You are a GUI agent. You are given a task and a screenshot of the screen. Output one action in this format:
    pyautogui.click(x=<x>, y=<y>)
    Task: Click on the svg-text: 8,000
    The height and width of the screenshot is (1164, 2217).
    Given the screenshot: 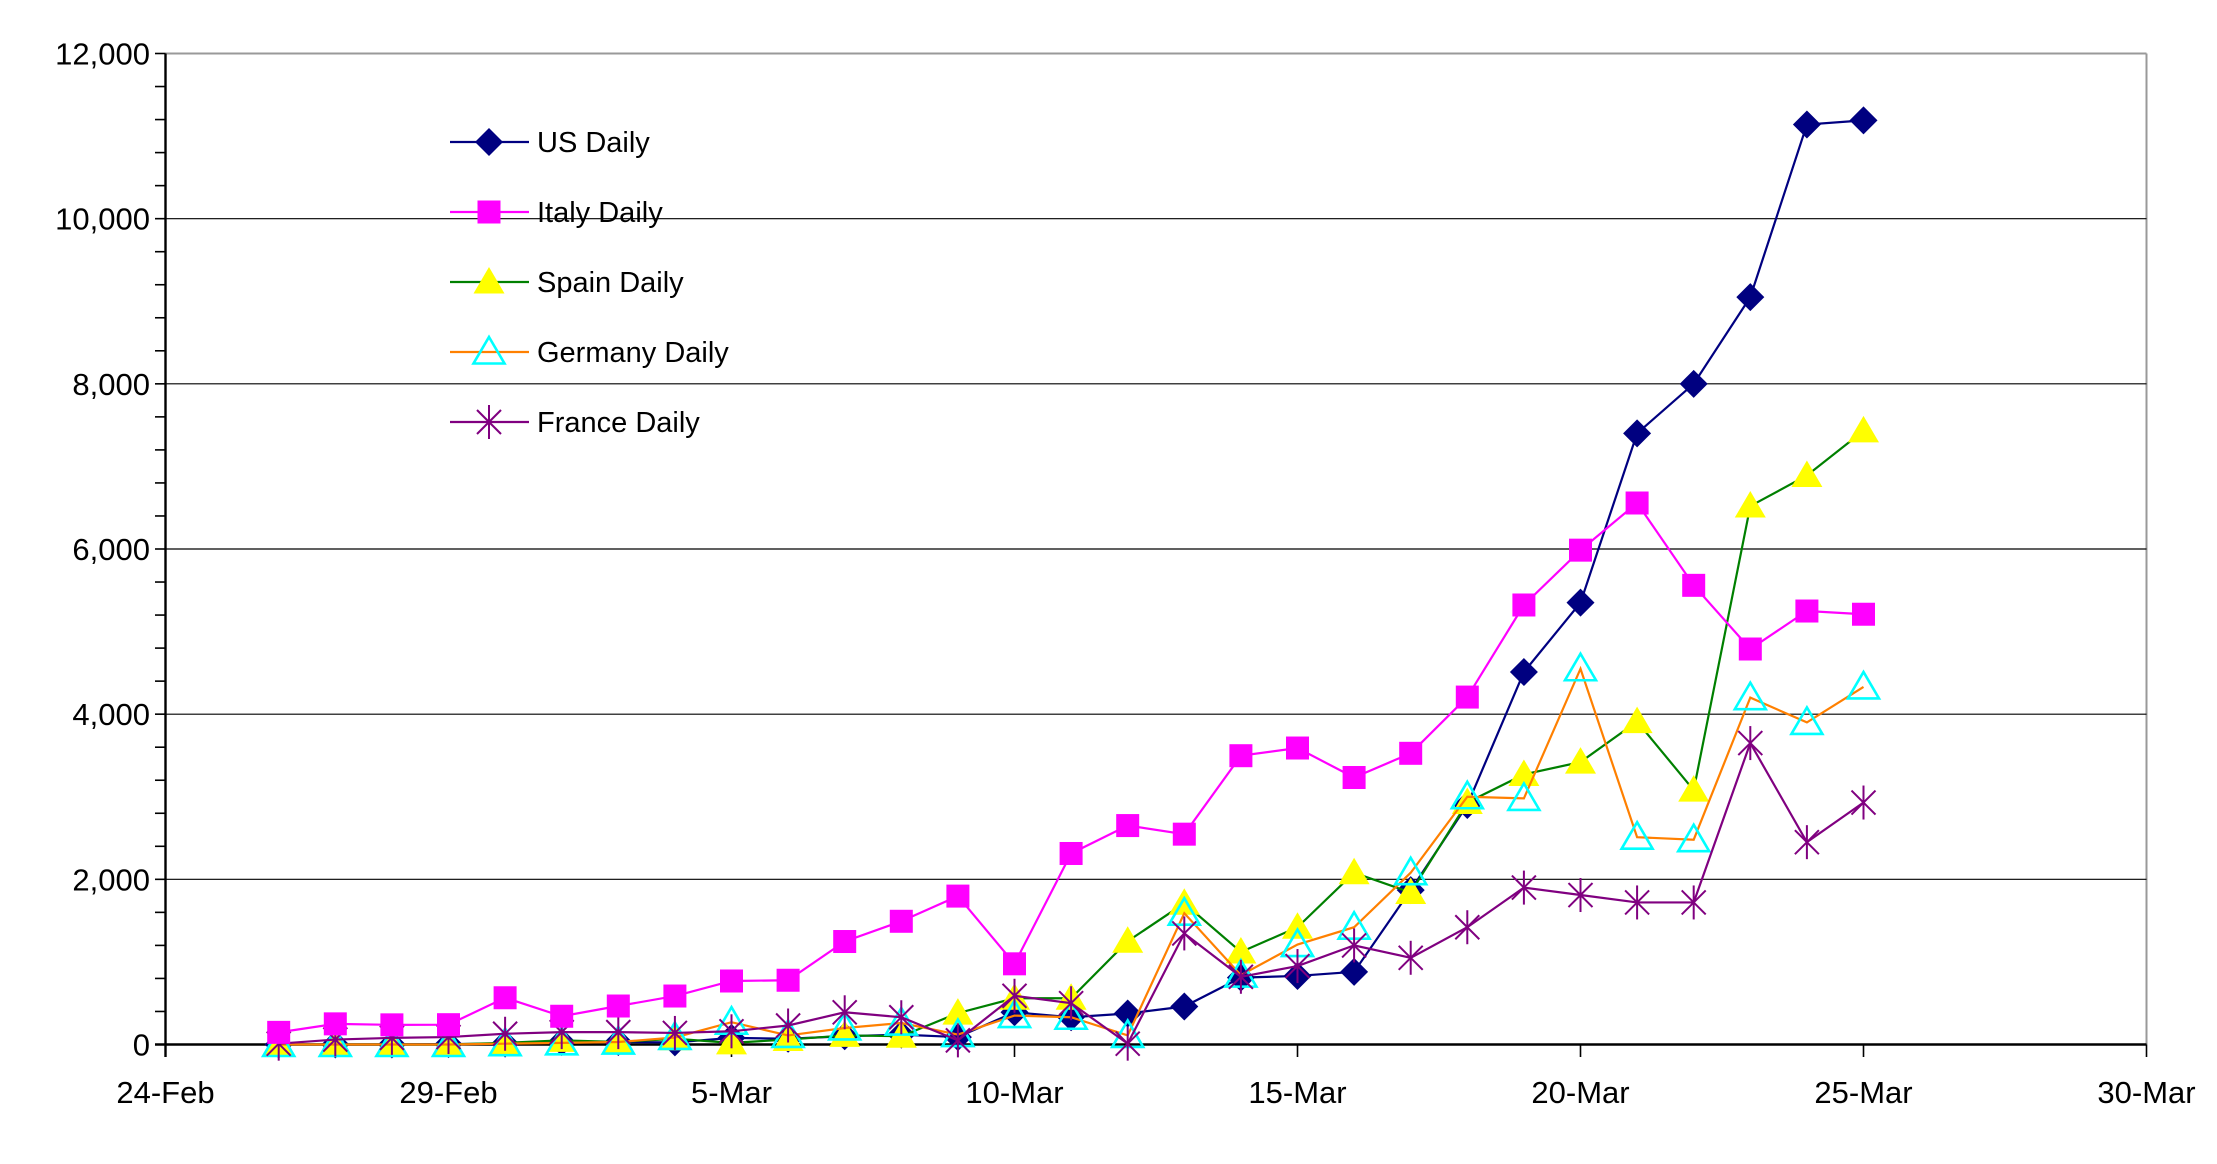 What is the action you would take?
    pyautogui.click(x=111, y=384)
    